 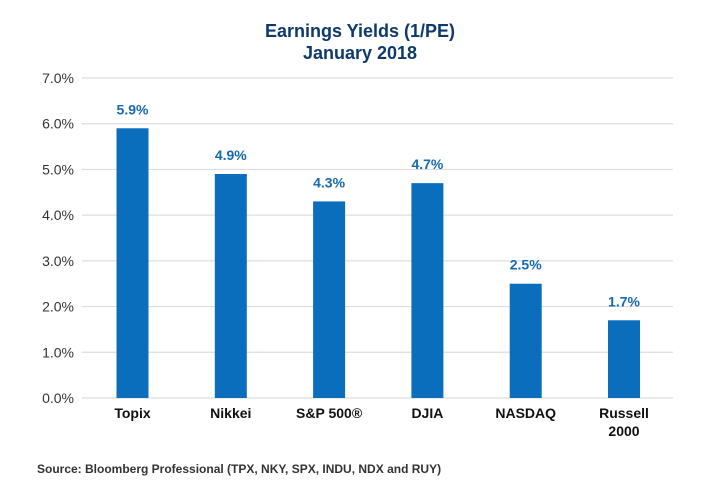 What do you see at coordinates (230, 413) in the screenshot?
I see `x-tick-label: Nikkei` at bounding box center [230, 413].